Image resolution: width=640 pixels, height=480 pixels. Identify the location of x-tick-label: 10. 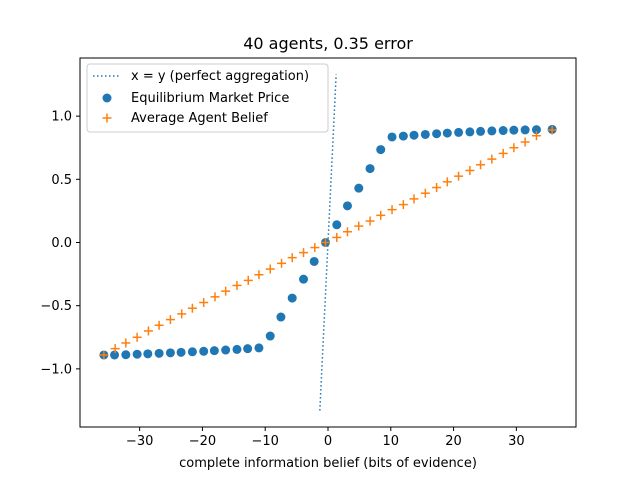
(391, 441).